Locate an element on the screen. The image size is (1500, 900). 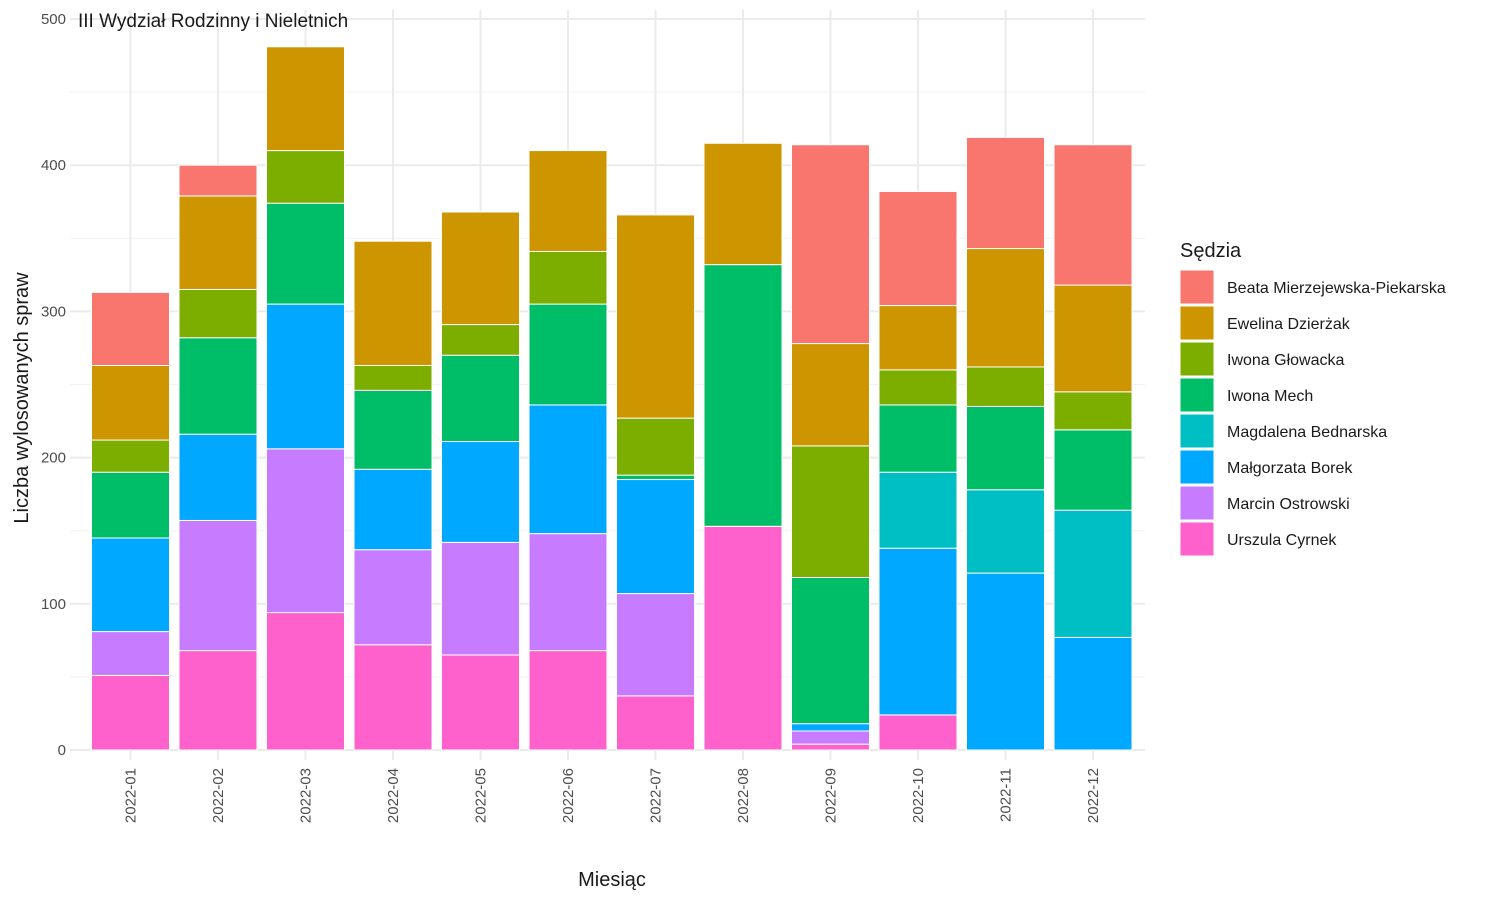
y-tick-label: 400 is located at coordinates (53, 165).